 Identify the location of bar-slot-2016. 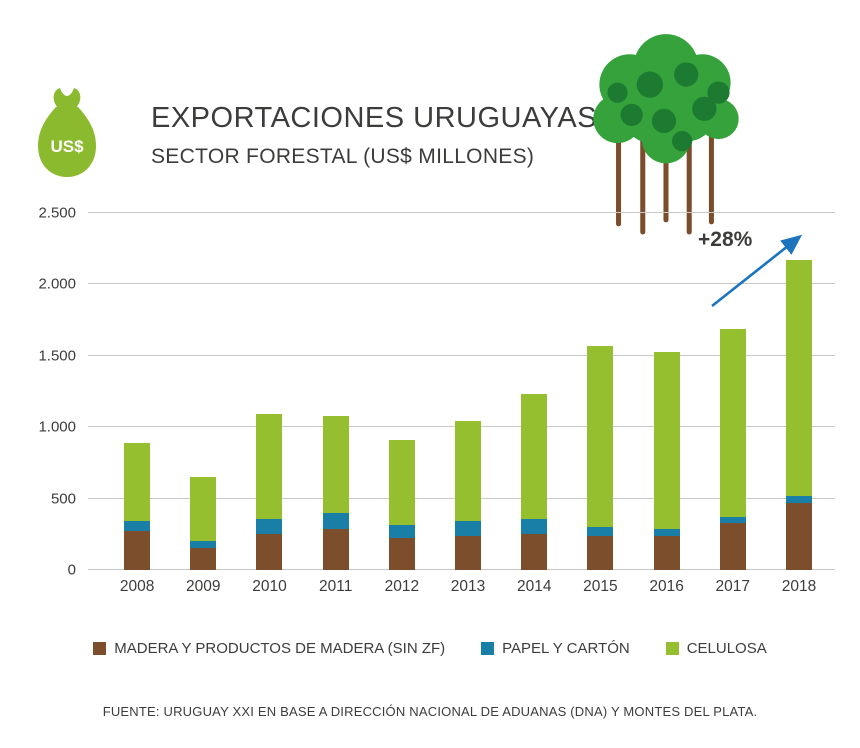
(667, 391).